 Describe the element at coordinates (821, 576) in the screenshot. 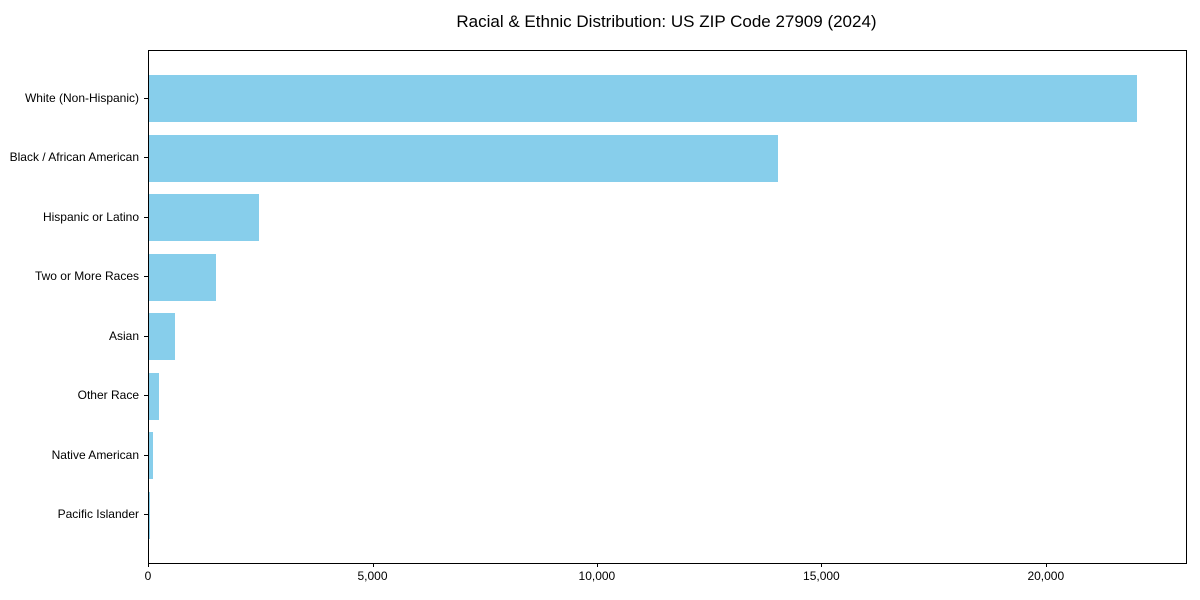

I see `x-axis-tick-label: 15,000` at that location.